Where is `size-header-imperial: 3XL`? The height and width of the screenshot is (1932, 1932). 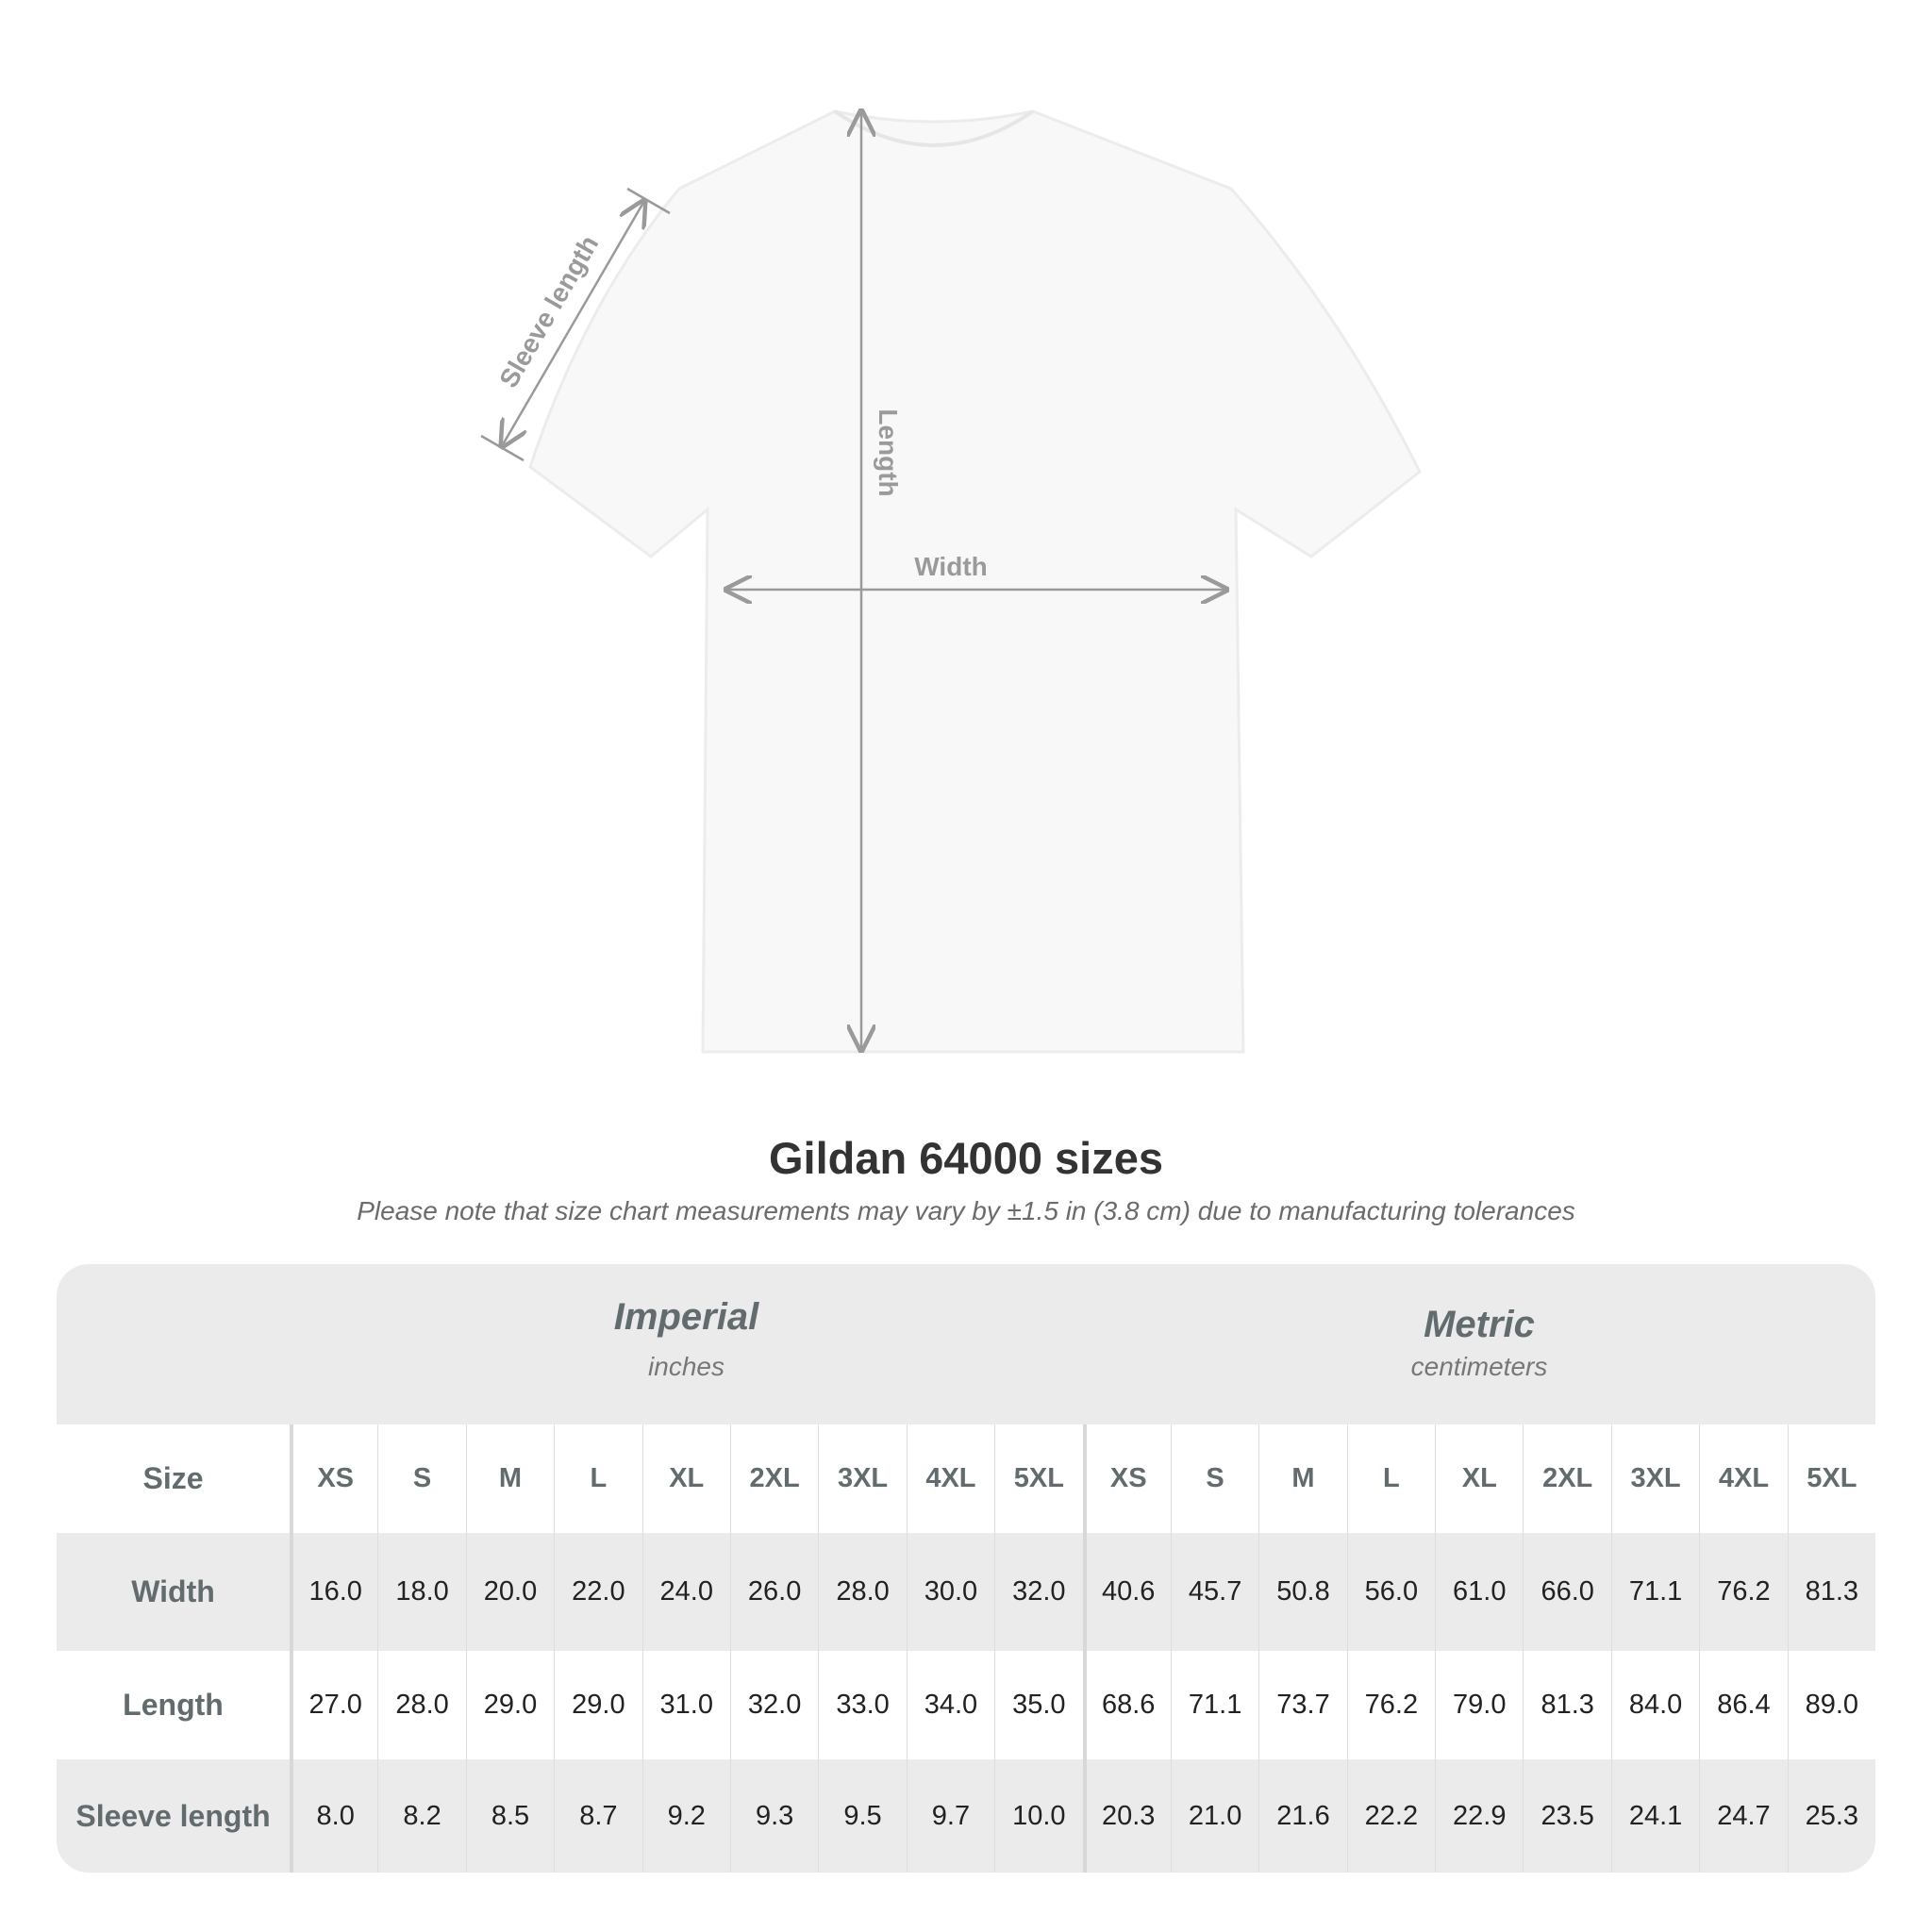 size-header-imperial: 3XL is located at coordinates (862, 1478).